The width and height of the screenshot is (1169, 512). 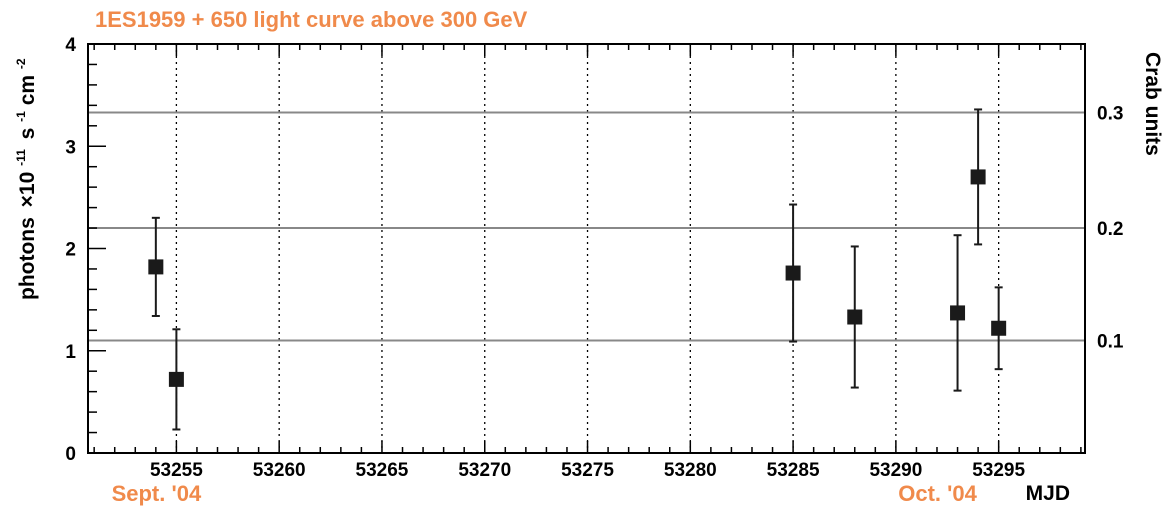 I want to click on y-tick-label: 2, so click(x=70, y=250).